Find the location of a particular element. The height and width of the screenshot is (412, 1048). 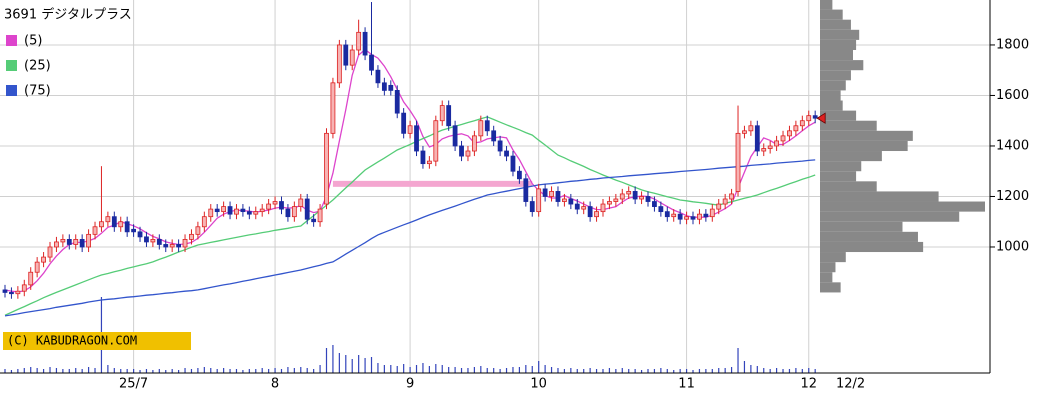

chart-title: 3691 デジタルプラス is located at coordinates (68, 15).